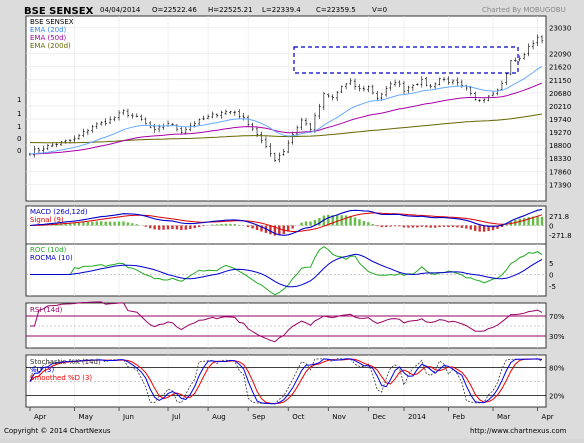  What do you see at coordinates (120, 10) in the screenshot?
I see `quote-date: 04/04/2014` at bounding box center [120, 10].